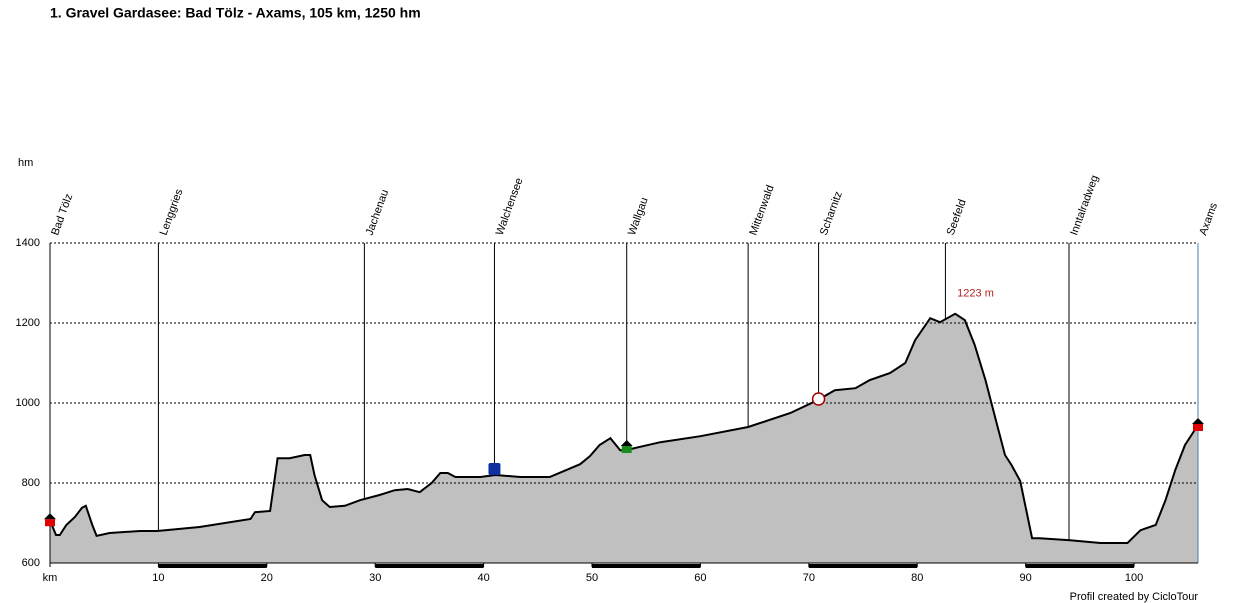  What do you see at coordinates (700, 578) in the screenshot?
I see `x-tick-label: 60` at bounding box center [700, 578].